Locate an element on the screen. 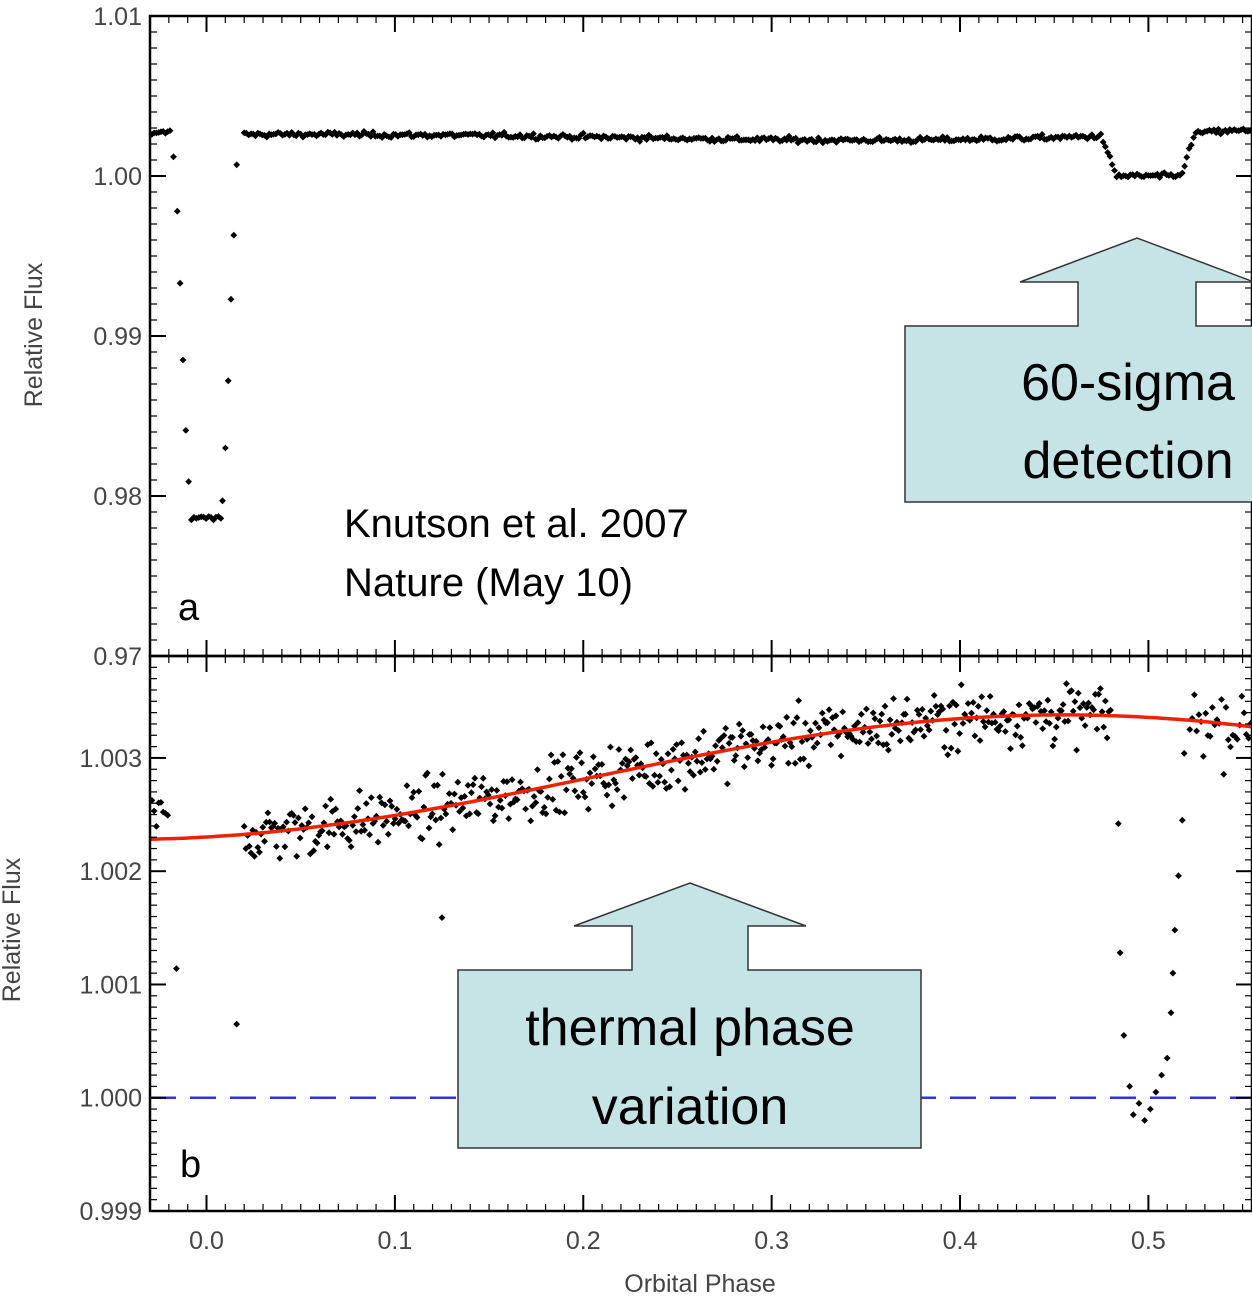 The width and height of the screenshot is (1252, 1303). panel-b-letter: b is located at coordinates (190, 1165).